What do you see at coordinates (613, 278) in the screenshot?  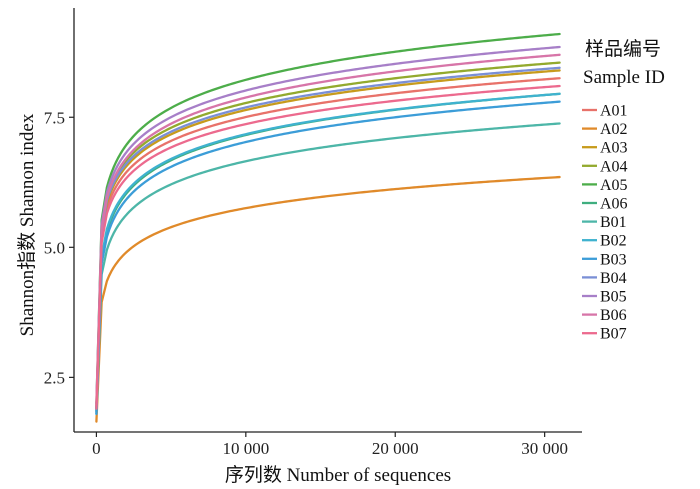 I see `legend-label-b04: B04` at bounding box center [613, 278].